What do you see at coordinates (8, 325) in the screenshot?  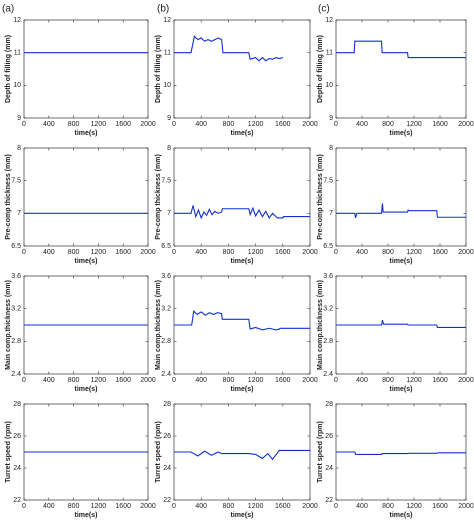 I see `y-axis-label: Main comp.thickness (mm)` at bounding box center [8, 325].